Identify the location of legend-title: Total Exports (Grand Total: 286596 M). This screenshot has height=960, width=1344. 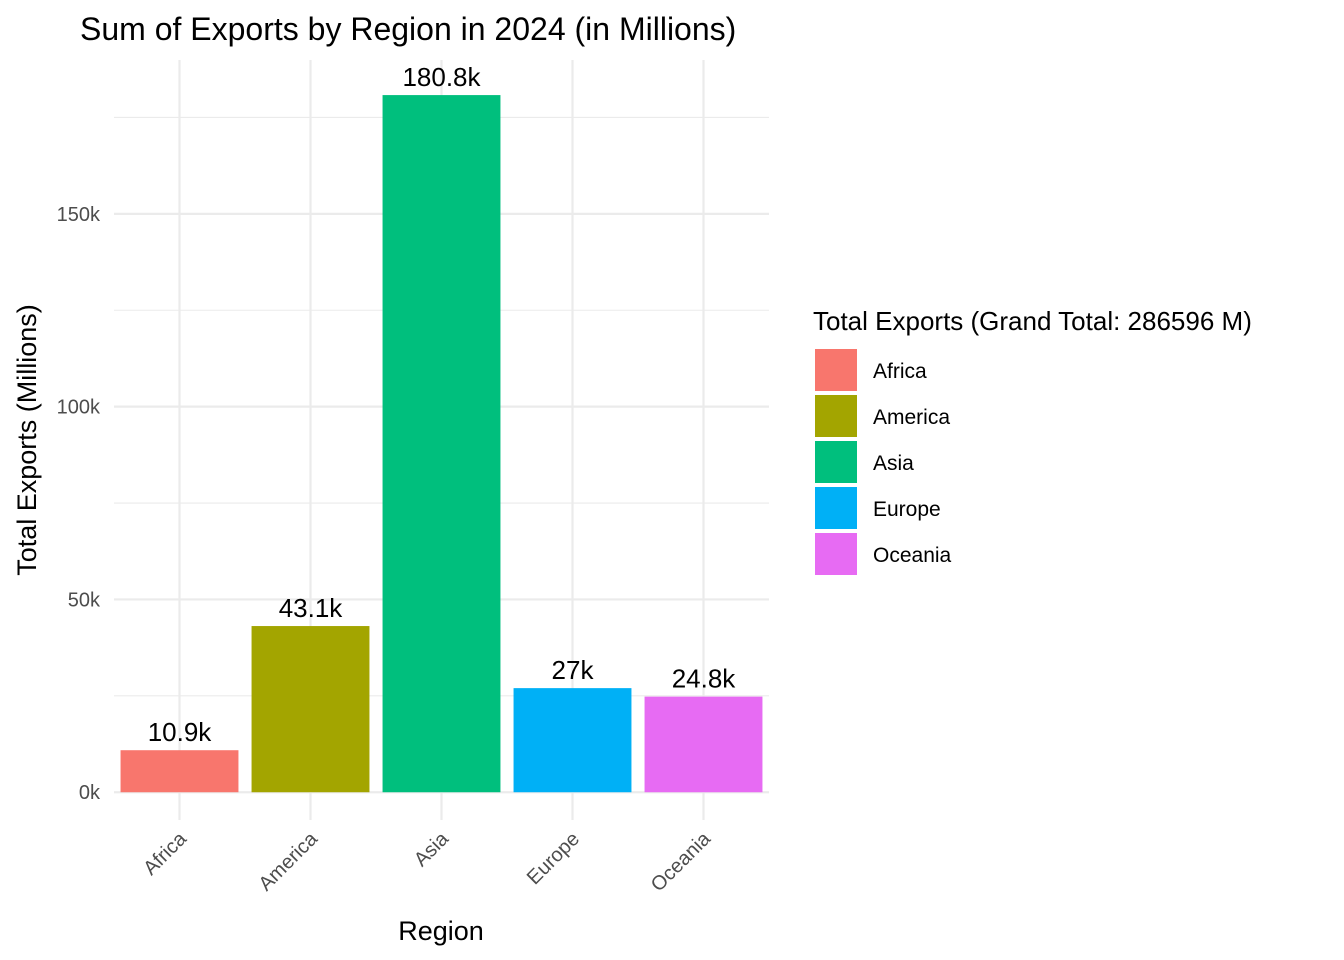
(1032, 321).